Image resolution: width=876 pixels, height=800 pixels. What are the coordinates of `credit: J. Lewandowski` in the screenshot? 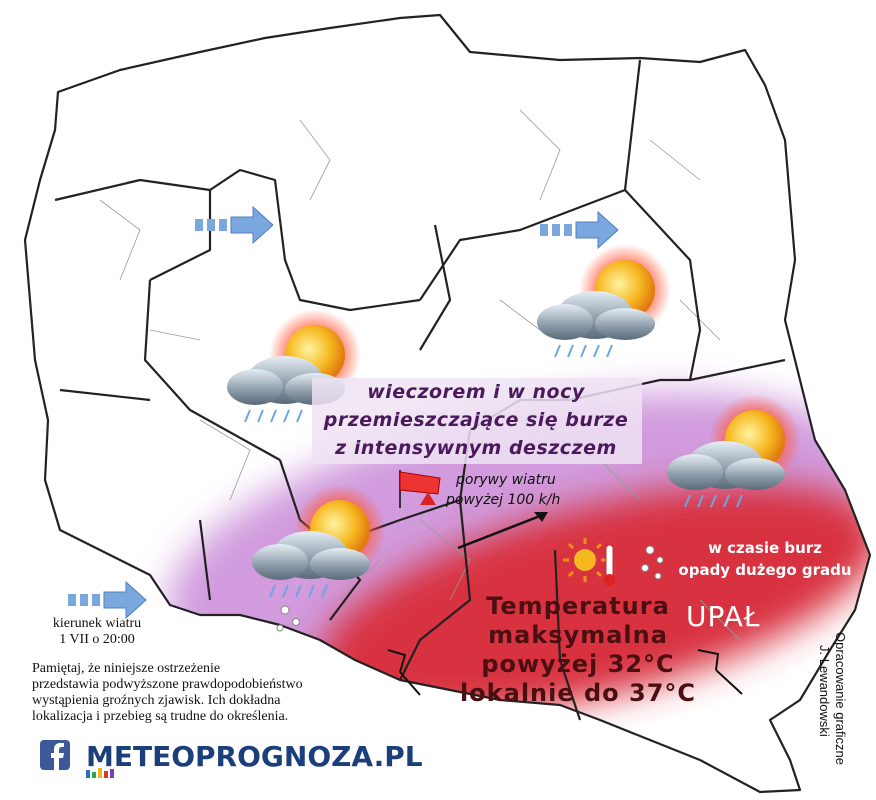 It's located at (824, 691).